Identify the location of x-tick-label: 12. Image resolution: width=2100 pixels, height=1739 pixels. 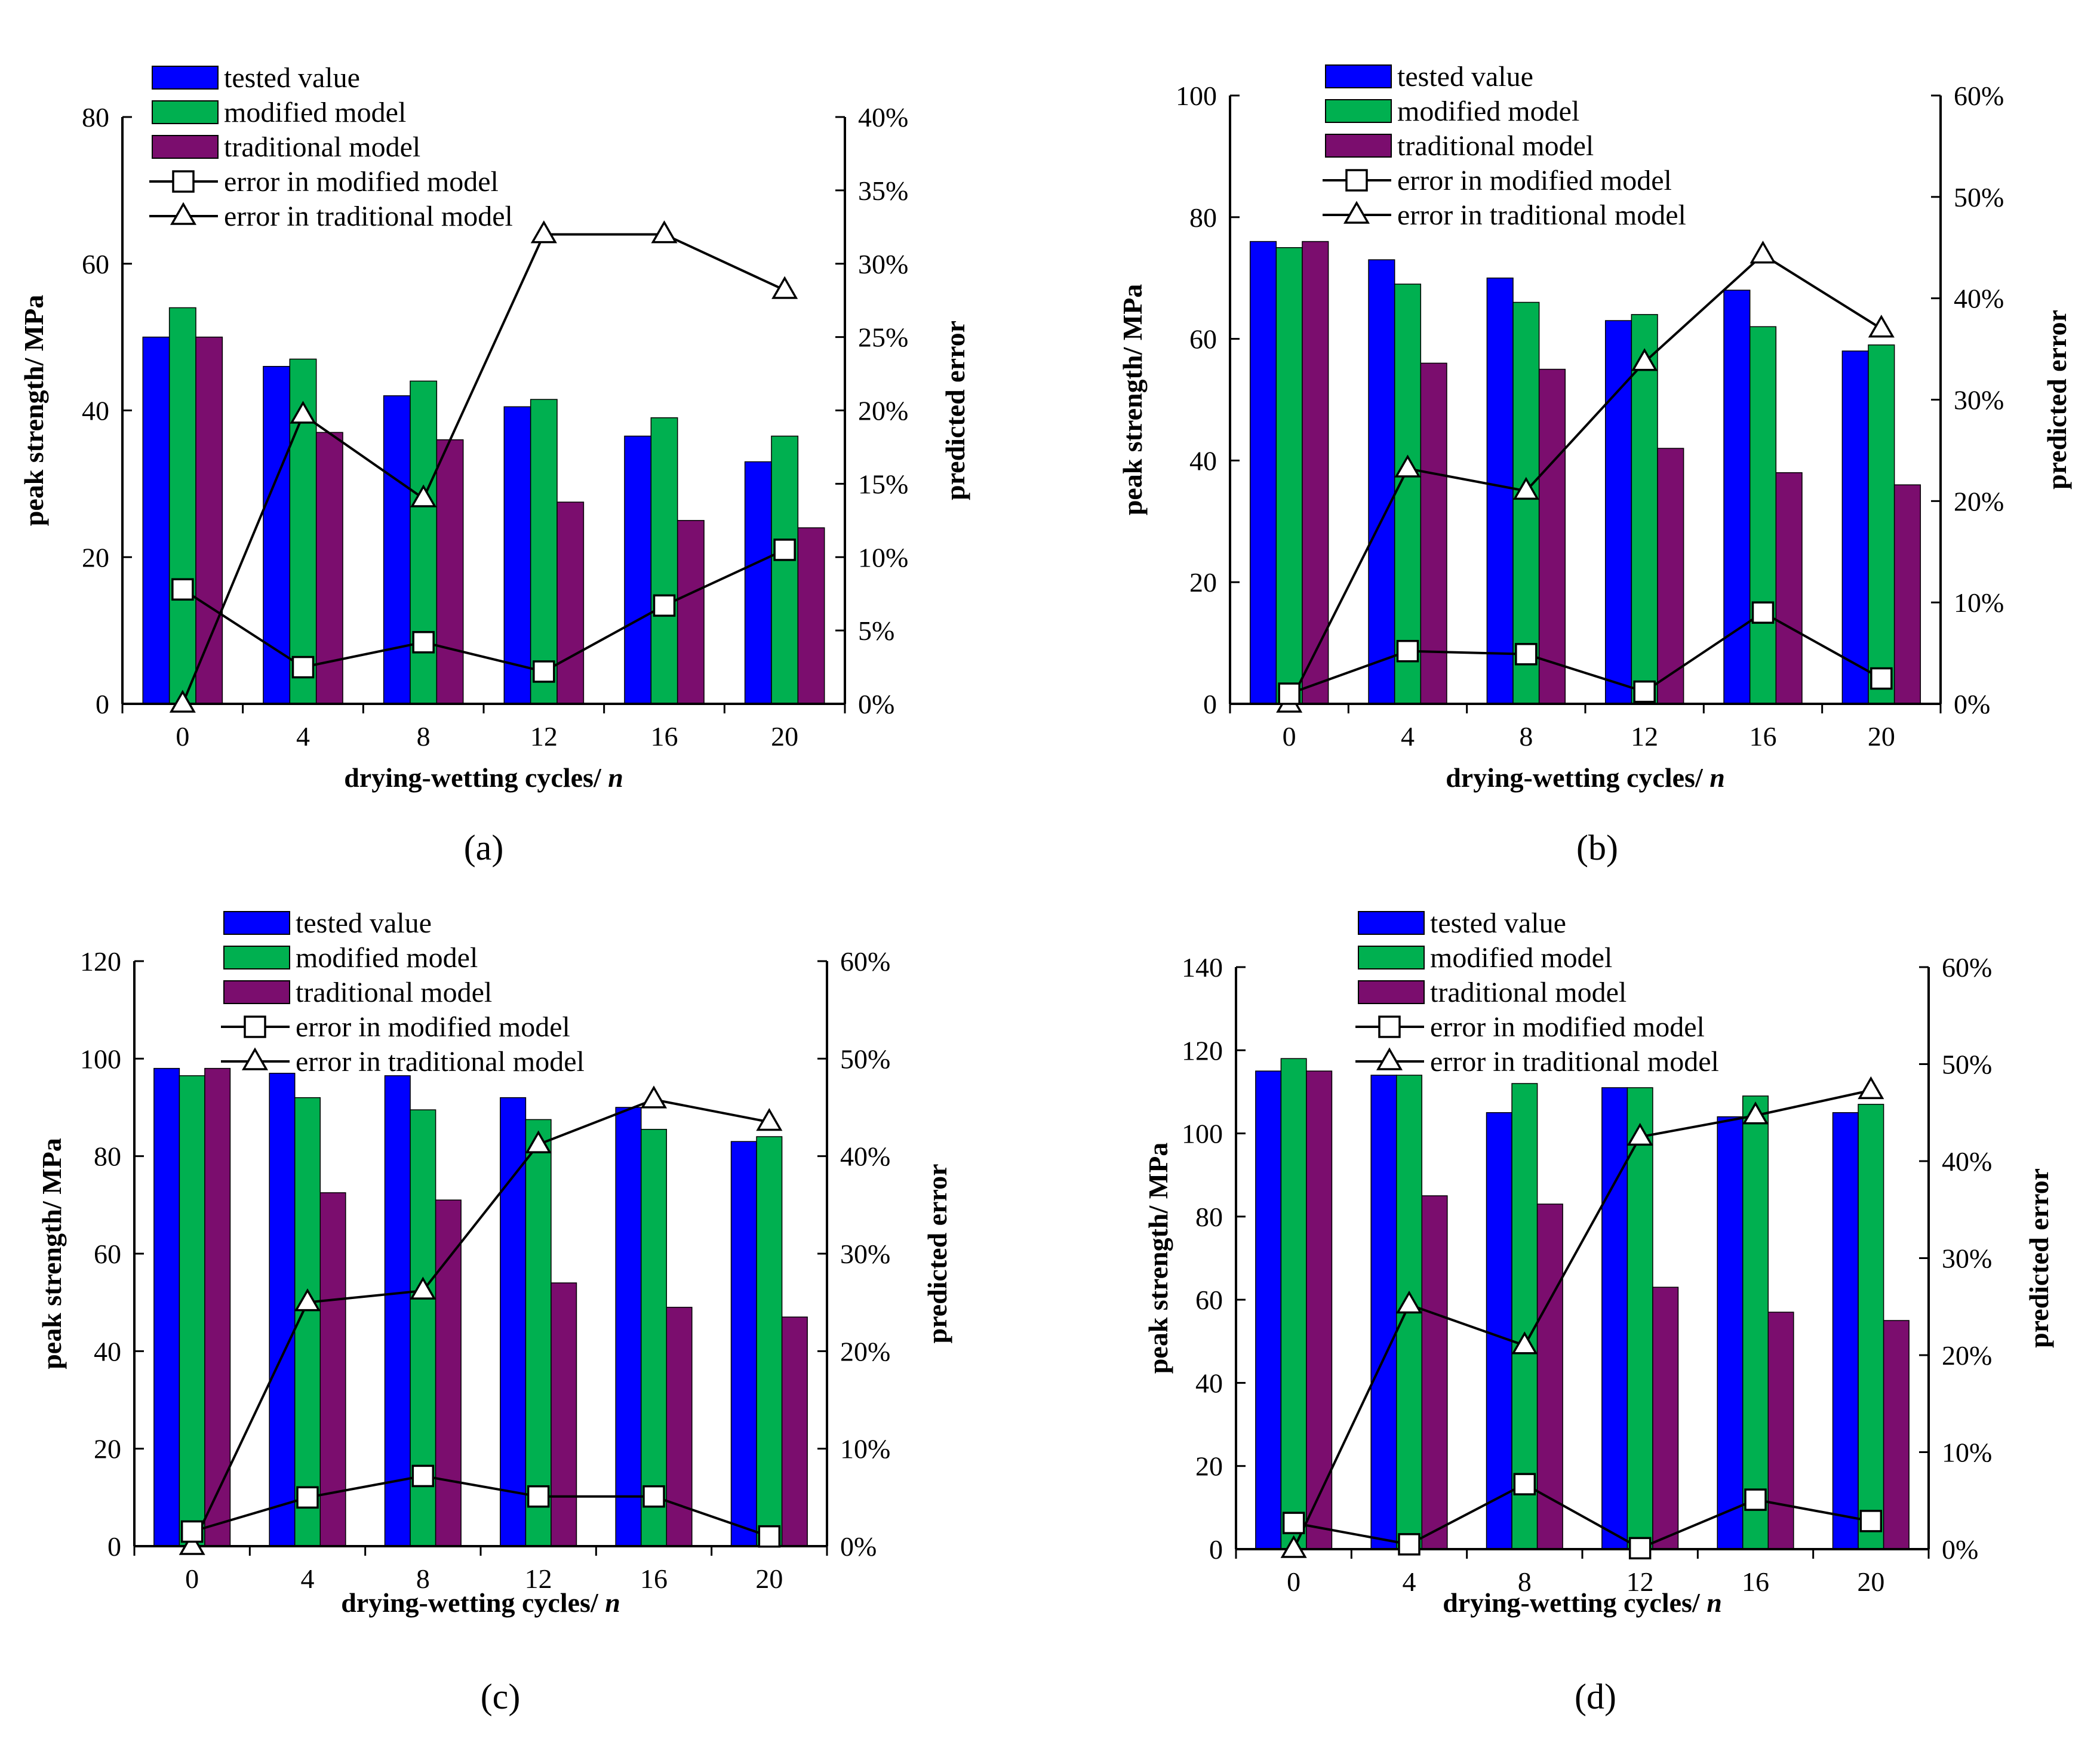
(1644, 736).